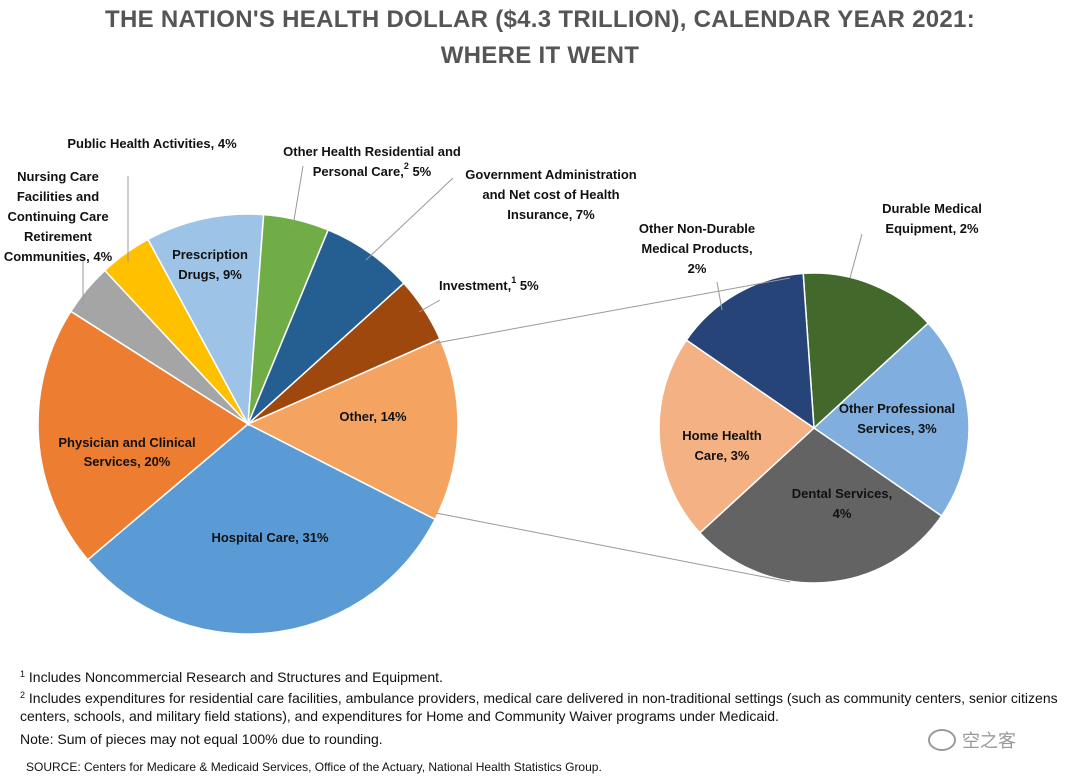 The image size is (1080, 784). Describe the element at coordinates (352, 429) in the screenshot. I see `main-pie-slice-other` at that location.